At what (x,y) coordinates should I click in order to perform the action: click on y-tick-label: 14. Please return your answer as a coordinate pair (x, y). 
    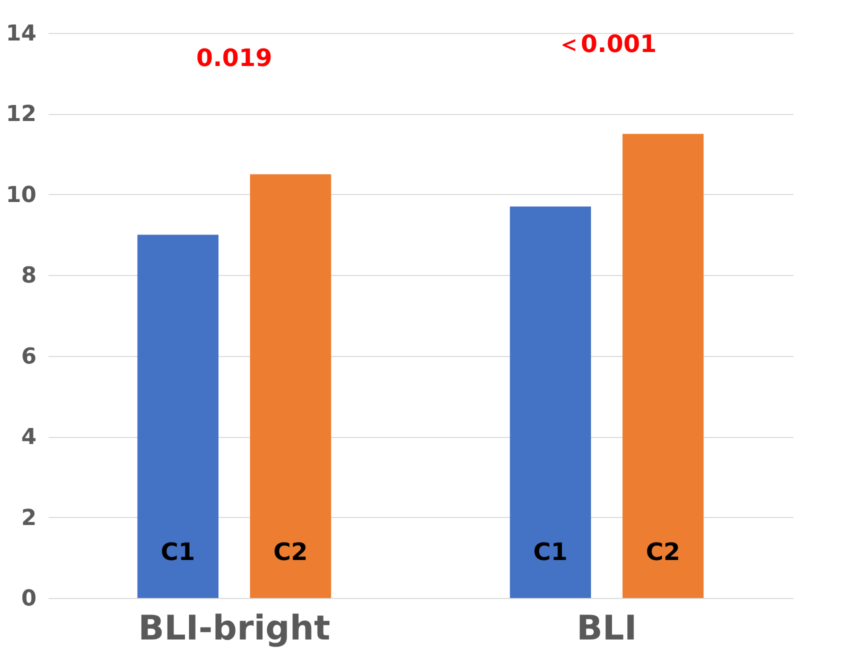
    Looking at the image, I should click on (21, 34).